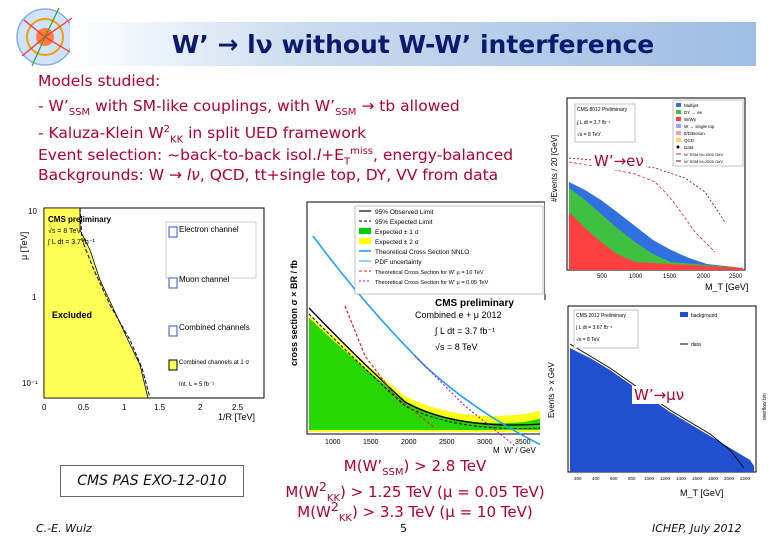  What do you see at coordinates (422, 252) in the screenshot?
I see `legend-theory: Theoretical Cross Section NNLO` at bounding box center [422, 252].